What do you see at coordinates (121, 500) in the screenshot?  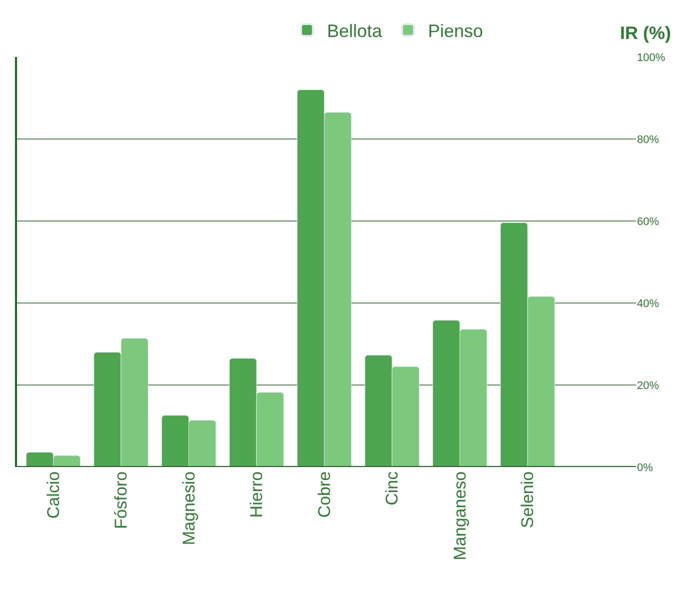 I see `x-tick-label: Fósforo` at bounding box center [121, 500].